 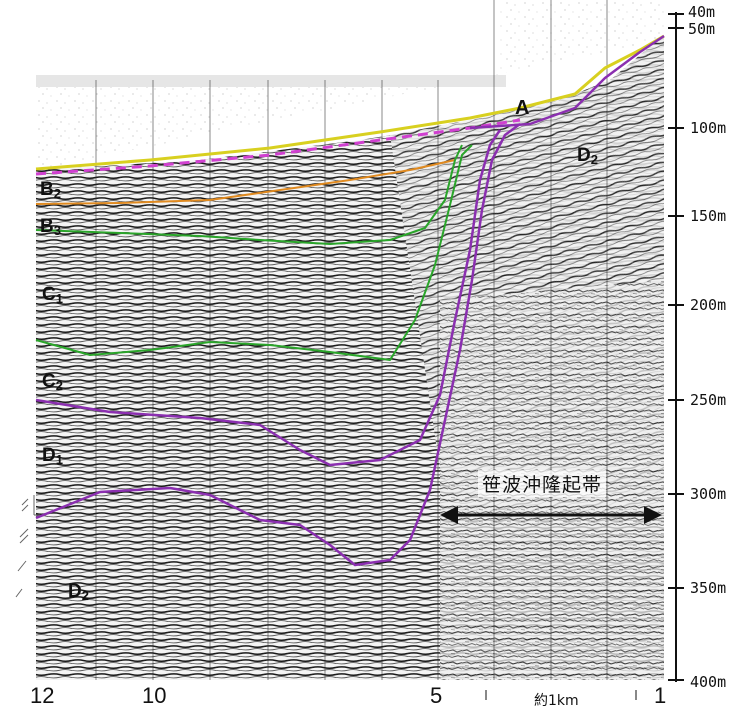 I want to click on edge-stamp-decoration, so click(x=20, y=550).